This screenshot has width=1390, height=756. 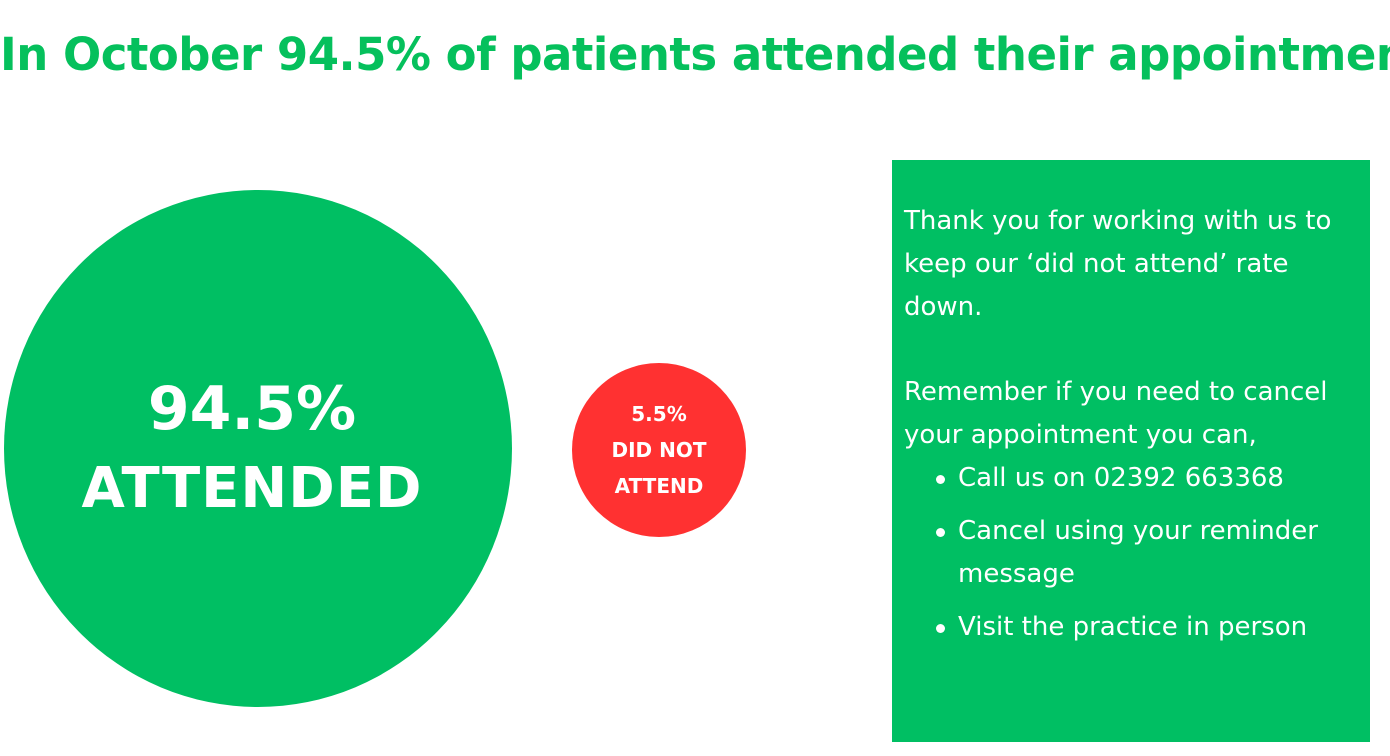 What do you see at coordinates (1121, 478) in the screenshot?
I see `cancel-option-phone: Call us on 02392 663368` at bounding box center [1121, 478].